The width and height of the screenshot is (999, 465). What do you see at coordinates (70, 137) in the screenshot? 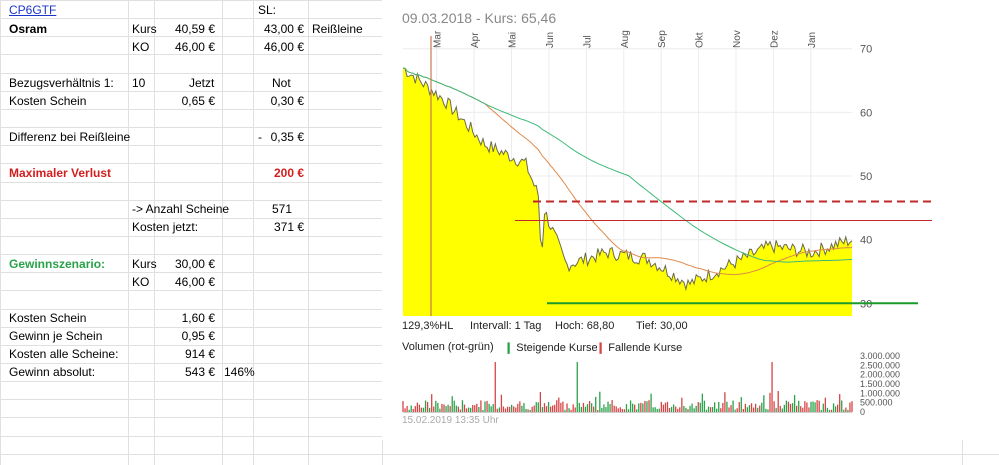
I see `differenz-label: Differenz bei Reißleine` at bounding box center [70, 137].